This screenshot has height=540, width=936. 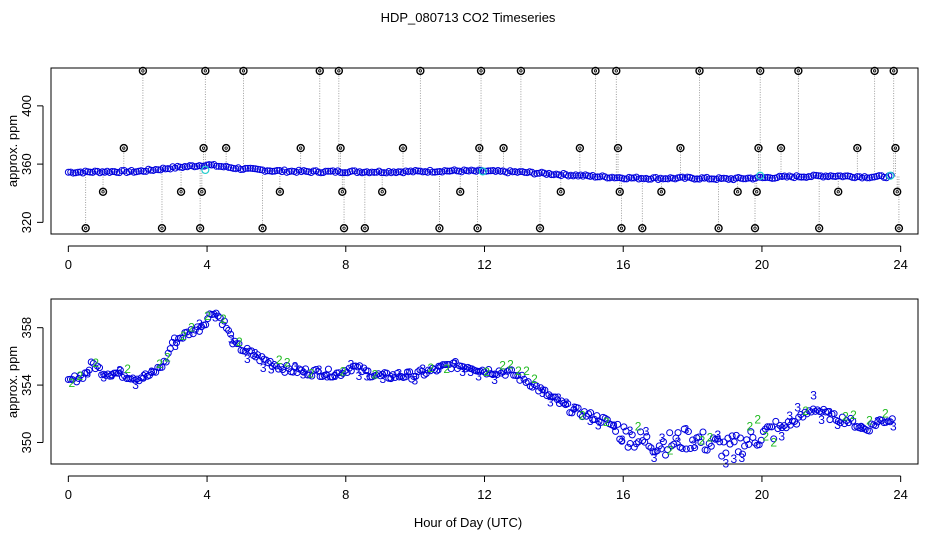 What do you see at coordinates (26, 222) in the screenshot?
I see `top-y-tick-label: 320` at bounding box center [26, 222].